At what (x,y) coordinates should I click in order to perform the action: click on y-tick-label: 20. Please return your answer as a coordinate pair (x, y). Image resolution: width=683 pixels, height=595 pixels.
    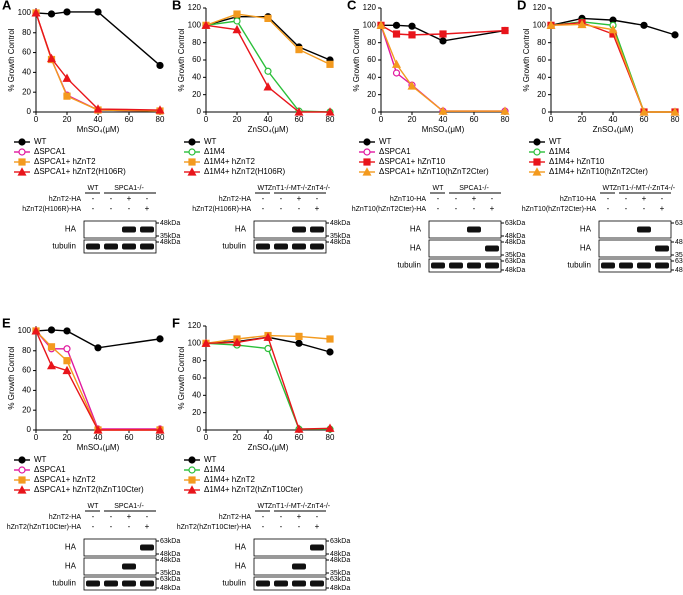
    Looking at the image, I should click on (26, 91).